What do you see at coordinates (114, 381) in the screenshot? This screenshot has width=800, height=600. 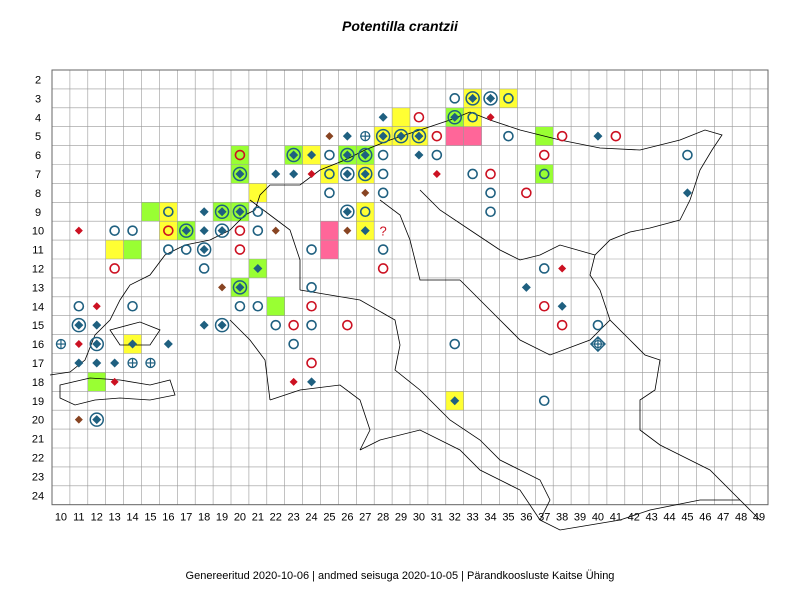 I see `marker-diamond-red` at bounding box center [114, 381].